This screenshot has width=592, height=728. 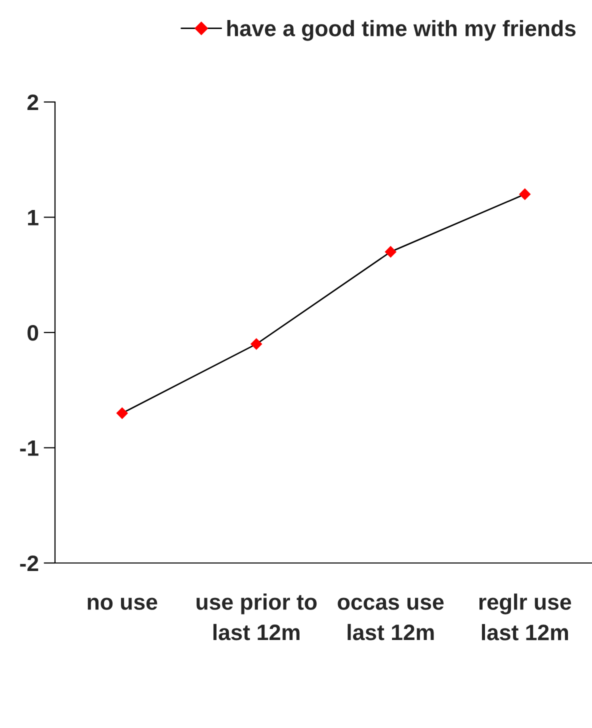 What do you see at coordinates (391, 619) in the screenshot?
I see `x-tick-label: occas use last 12m` at bounding box center [391, 619].